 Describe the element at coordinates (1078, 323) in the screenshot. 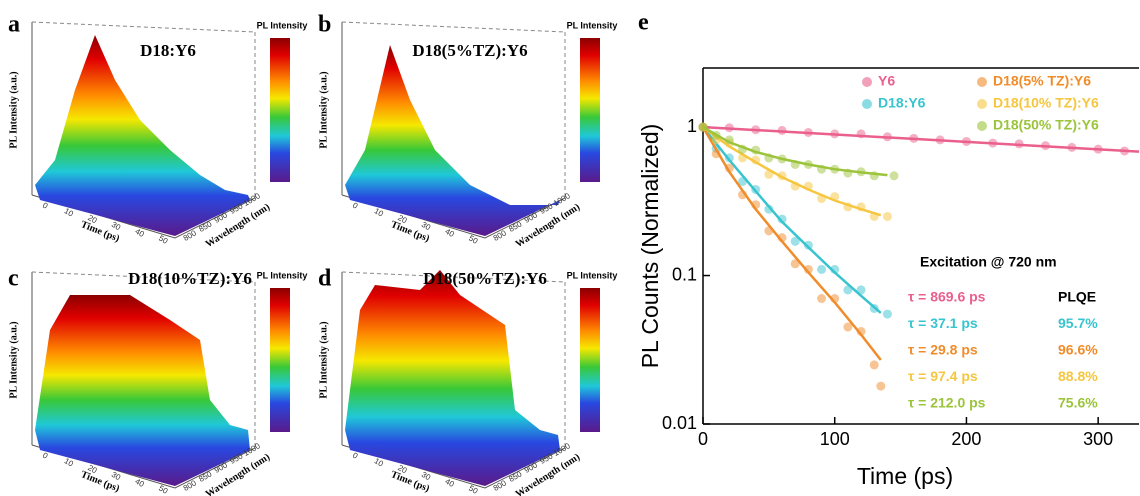

I see `plqe-label: 95.7%` at that location.